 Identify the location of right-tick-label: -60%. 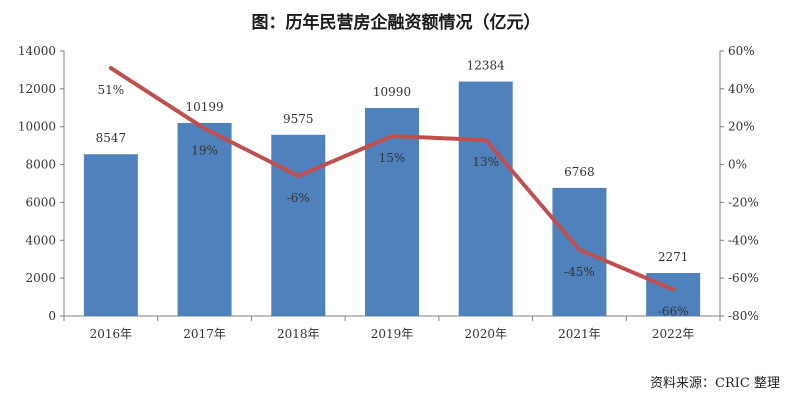
(743, 278).